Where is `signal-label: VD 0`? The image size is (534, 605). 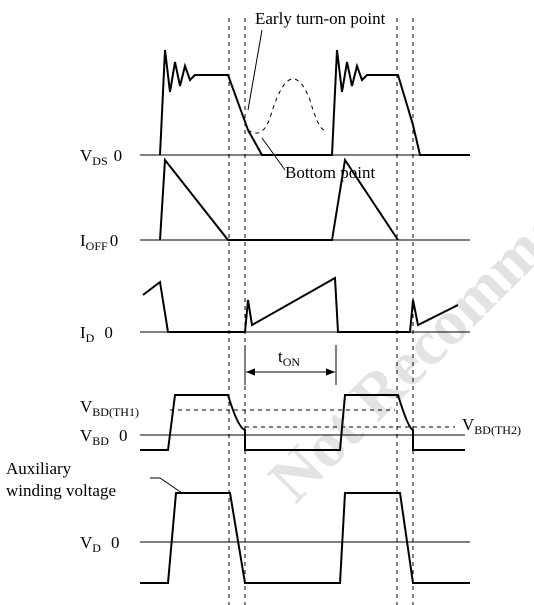
signal-label: VD 0 is located at coordinates (99, 544).